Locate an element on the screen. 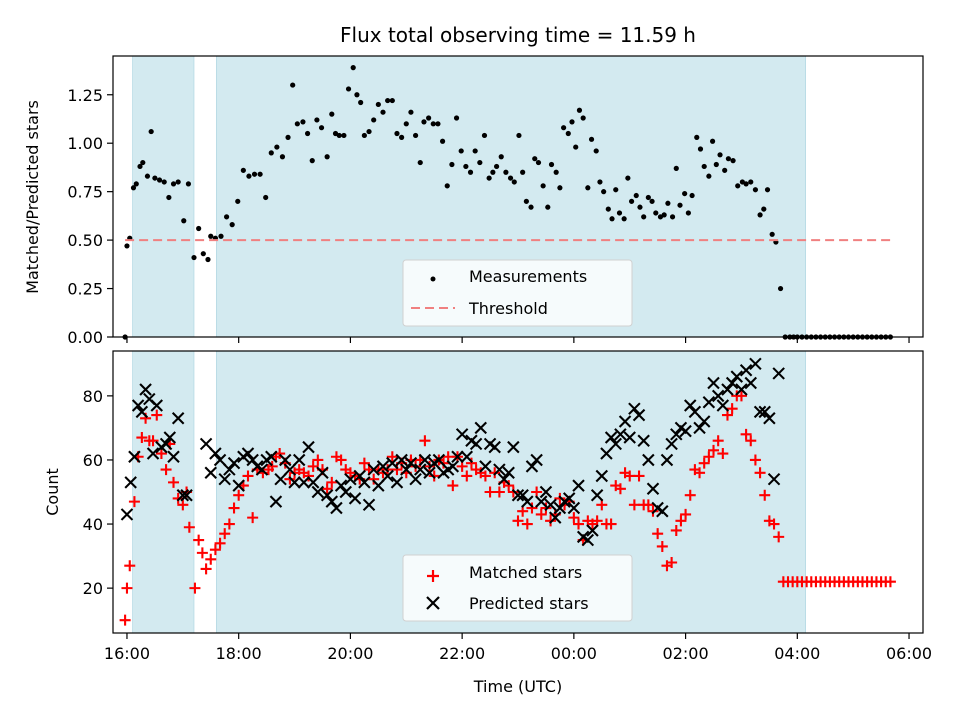 The image size is (960, 724). bottom-y-axis-label: Count is located at coordinates (52, 492).